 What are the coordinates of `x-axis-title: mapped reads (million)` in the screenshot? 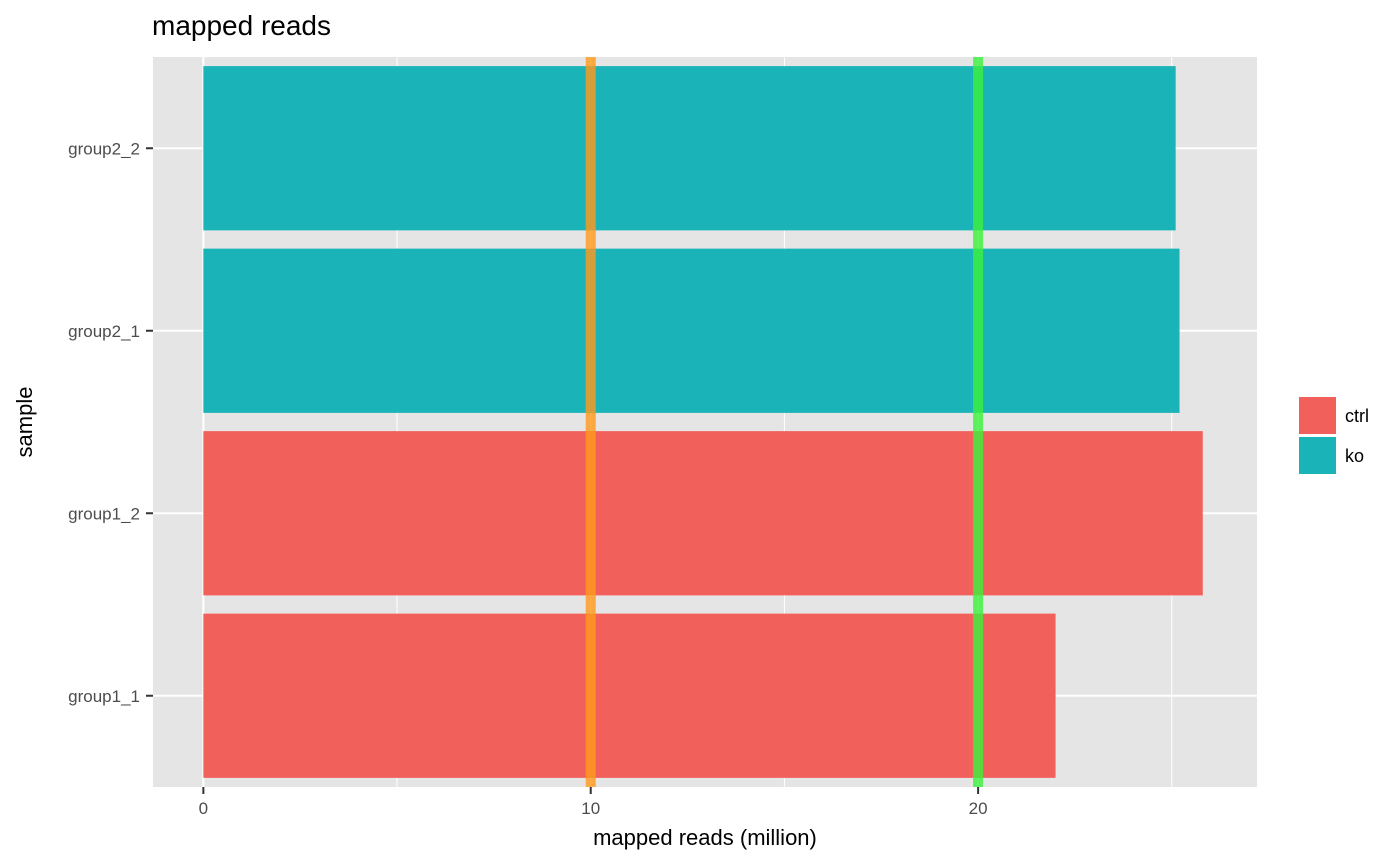 It's located at (705, 837).